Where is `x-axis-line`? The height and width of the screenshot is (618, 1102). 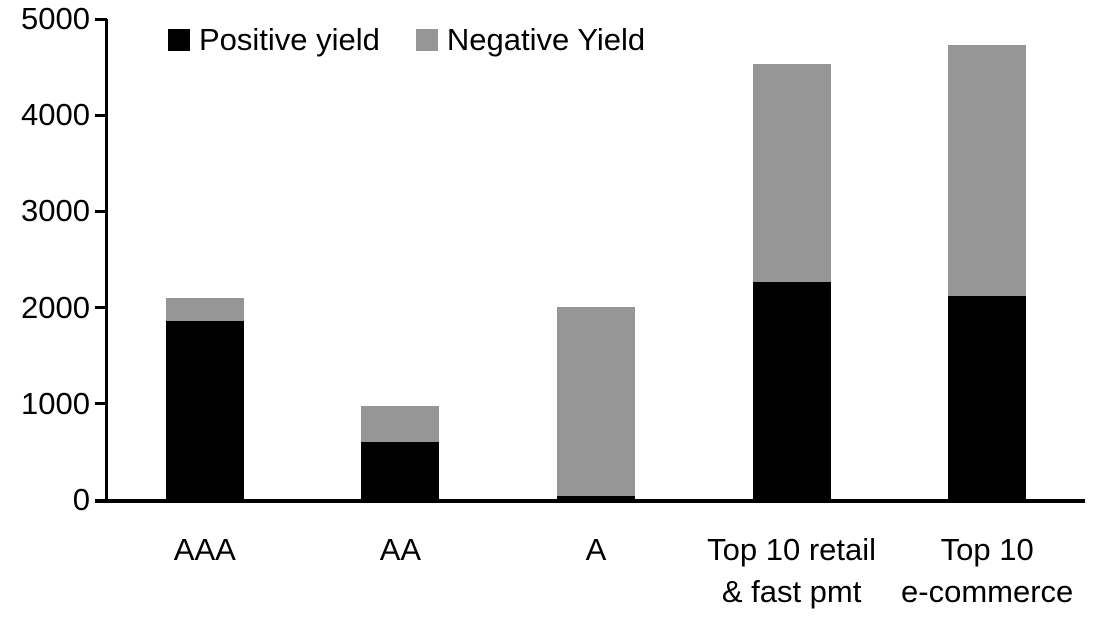 x-axis-line is located at coordinates (590, 501).